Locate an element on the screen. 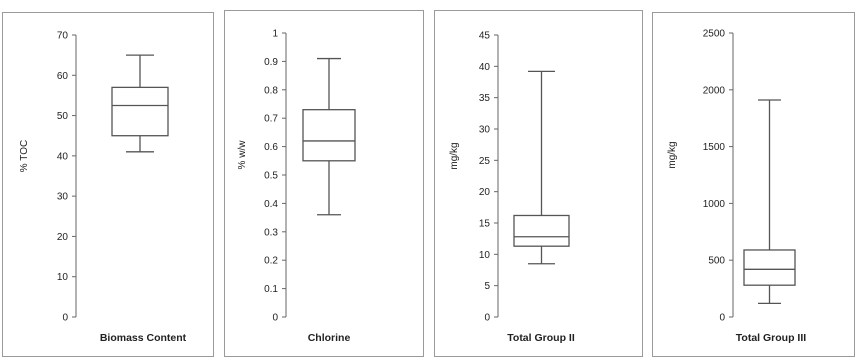  total-group-ii-y-axis-label: mg/kg is located at coordinates (454, 155).